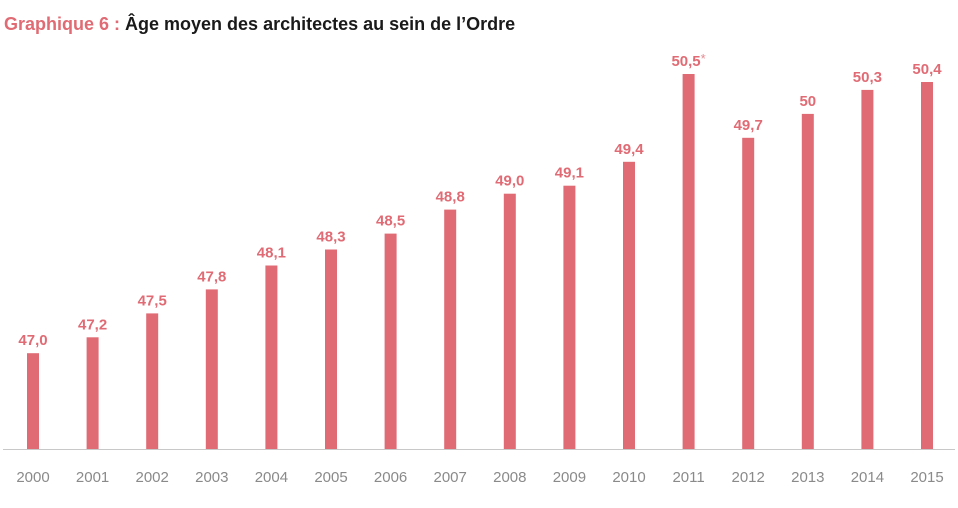 The width and height of the screenshot is (958, 508). I want to click on x-tick-2011: 2011, so click(688, 477).